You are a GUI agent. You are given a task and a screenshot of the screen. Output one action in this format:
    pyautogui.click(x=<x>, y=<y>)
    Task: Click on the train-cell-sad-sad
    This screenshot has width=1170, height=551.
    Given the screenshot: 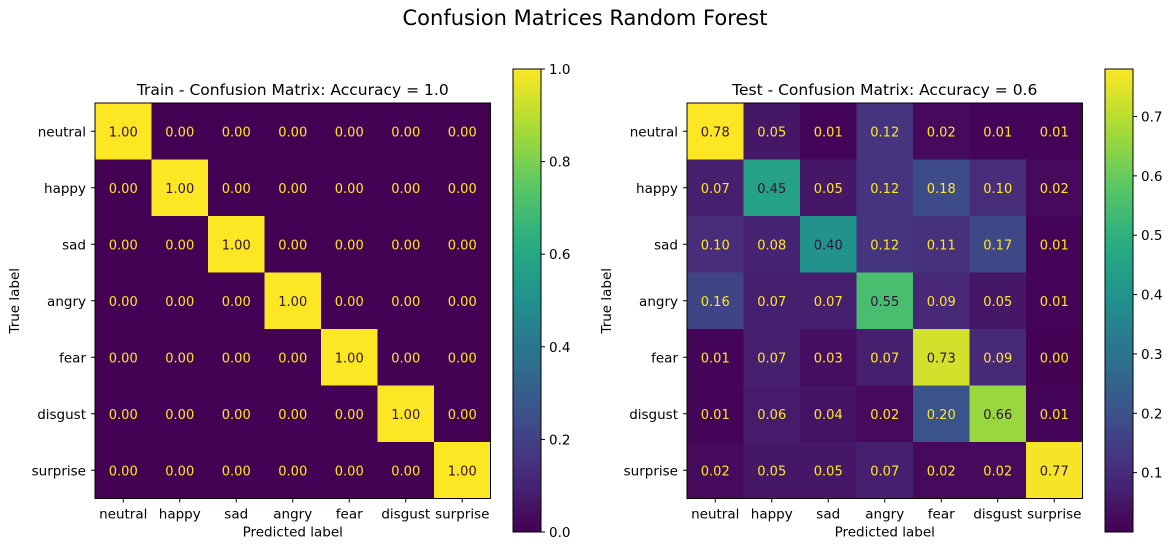 What is the action you would take?
    pyautogui.click(x=236, y=244)
    